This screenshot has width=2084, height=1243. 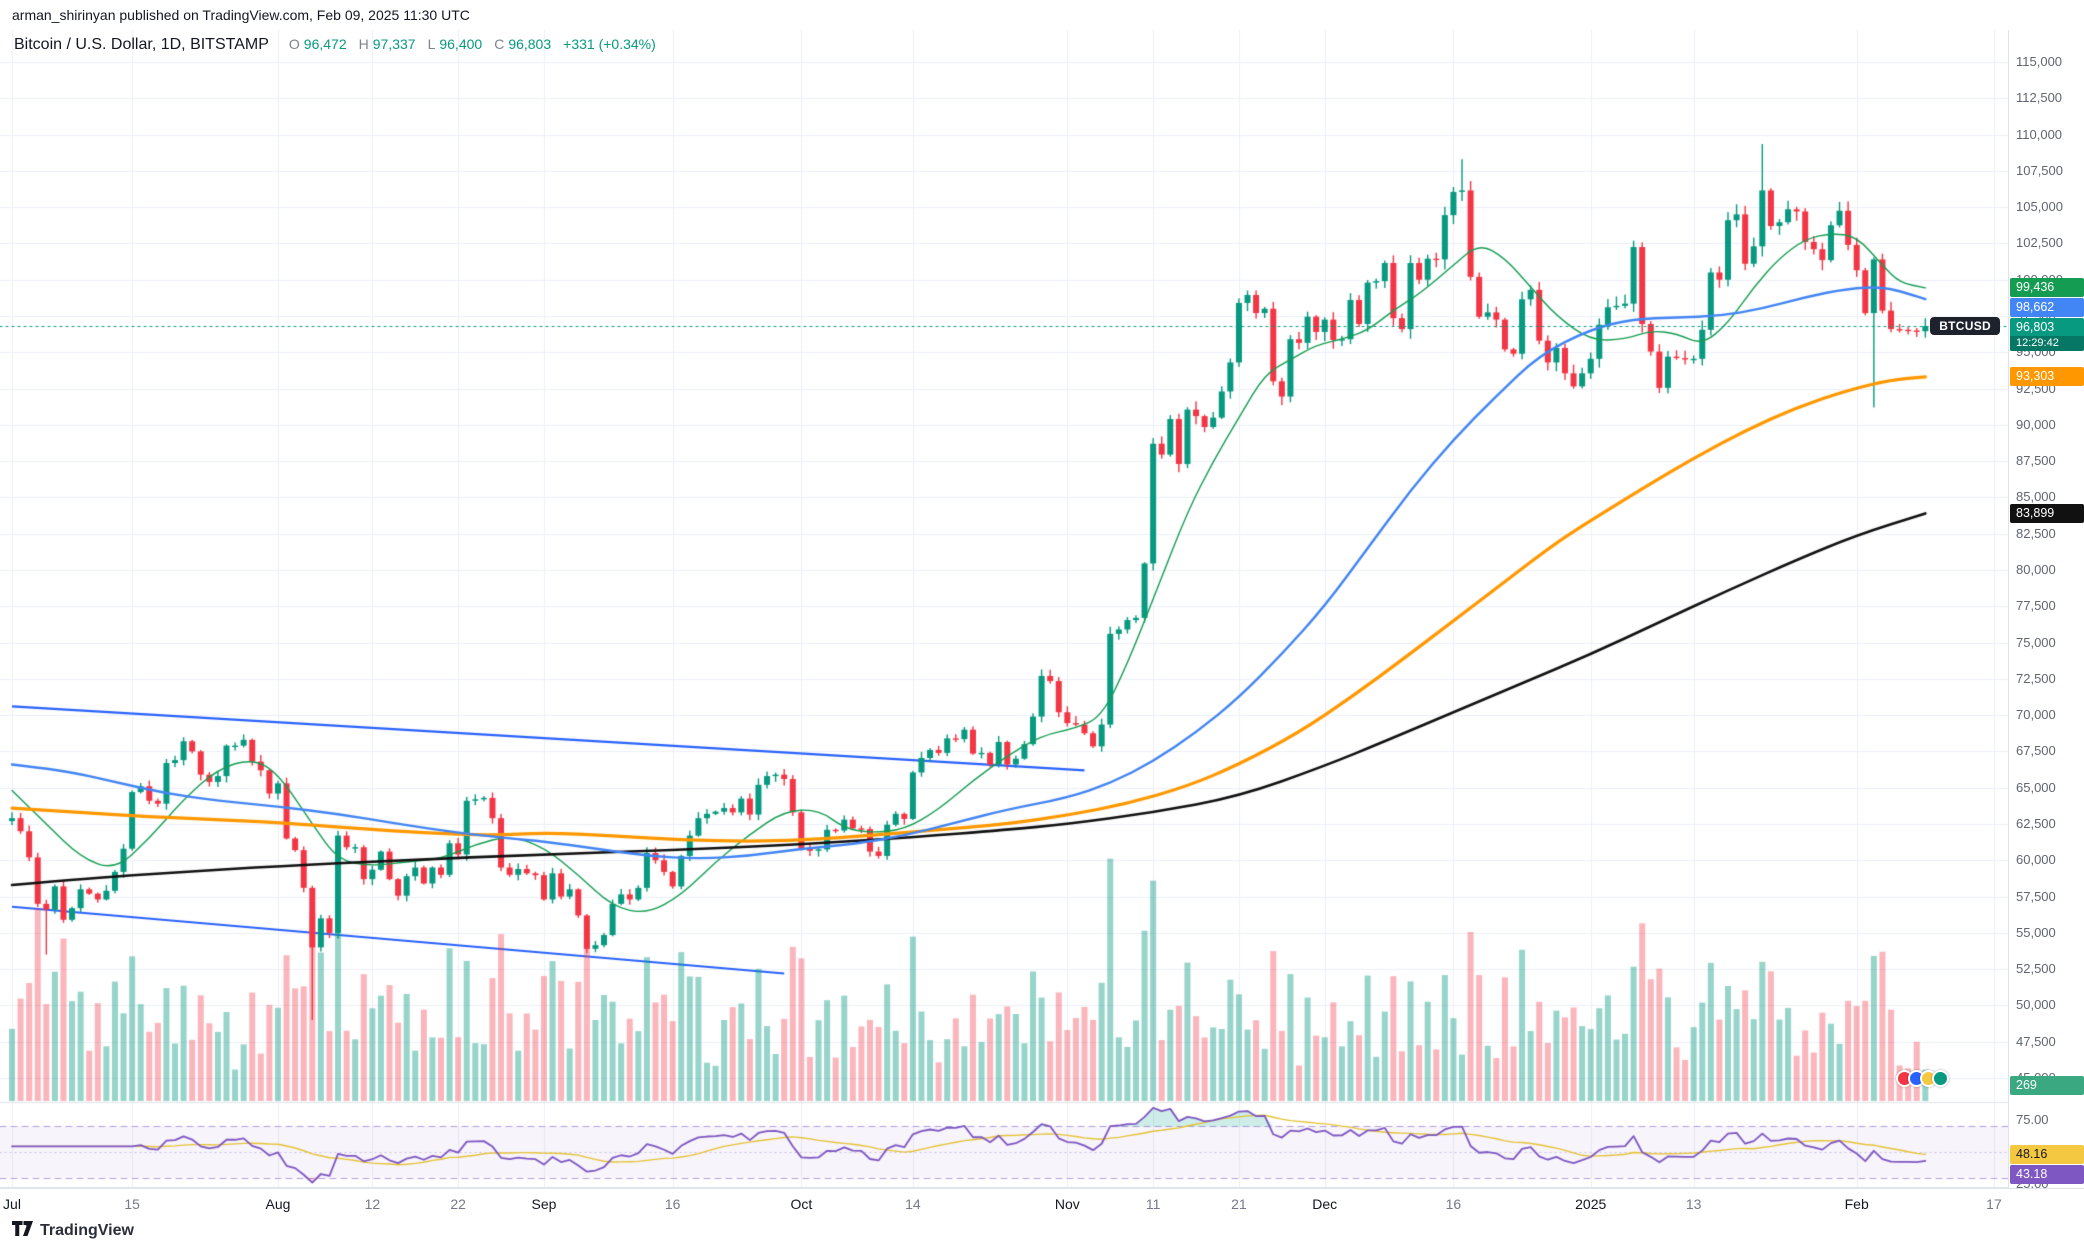 I want to click on ohlc-field-label: O, so click(x=294, y=44).